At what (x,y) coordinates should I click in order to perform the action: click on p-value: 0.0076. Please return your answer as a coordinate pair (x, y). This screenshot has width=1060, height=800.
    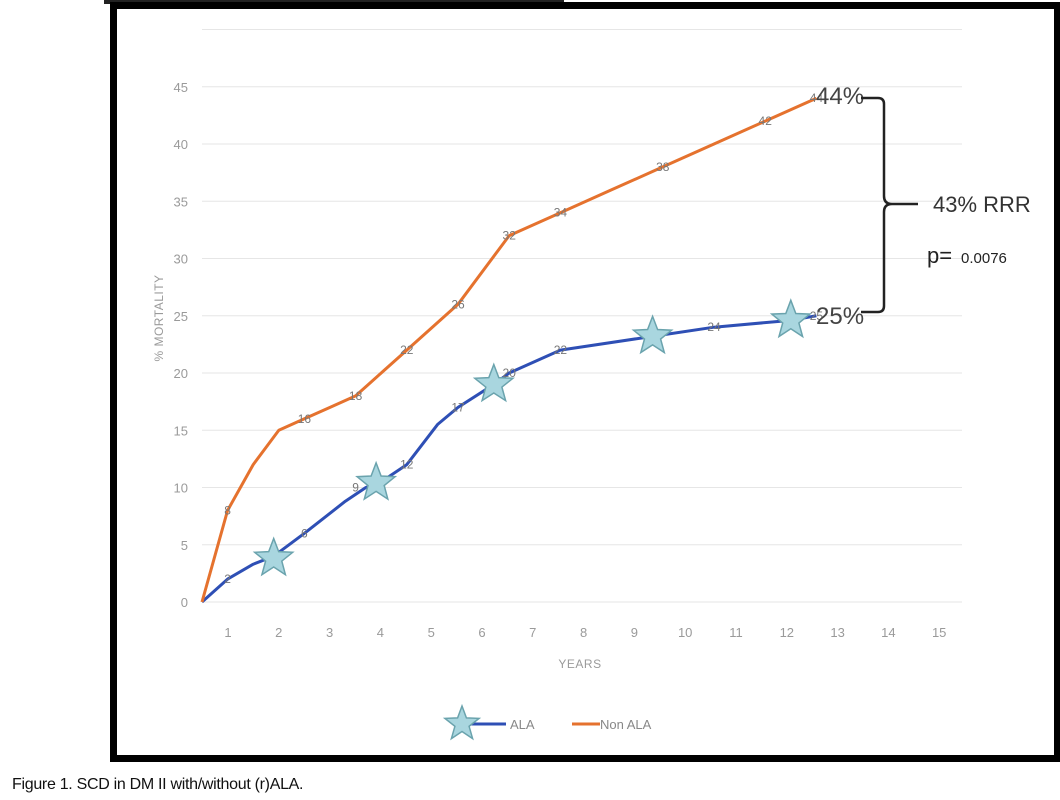
    Looking at the image, I should click on (984, 258).